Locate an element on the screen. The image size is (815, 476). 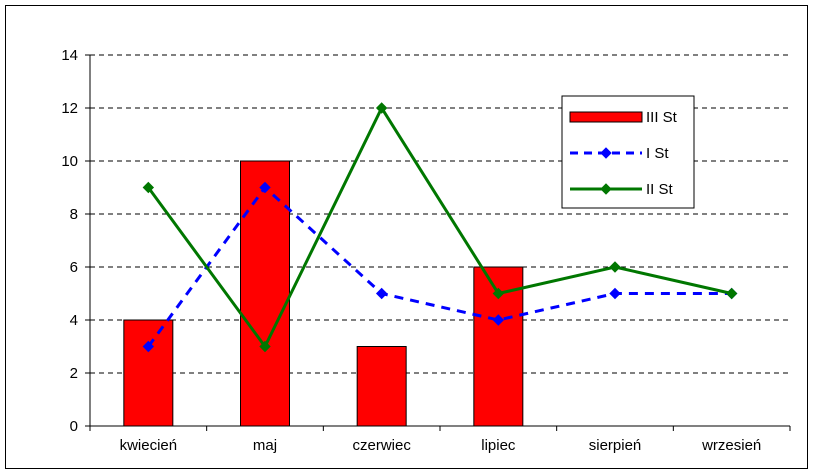
y-tick-labels: 0 2 4 6 8 10 12 14 is located at coordinates (69, 241).